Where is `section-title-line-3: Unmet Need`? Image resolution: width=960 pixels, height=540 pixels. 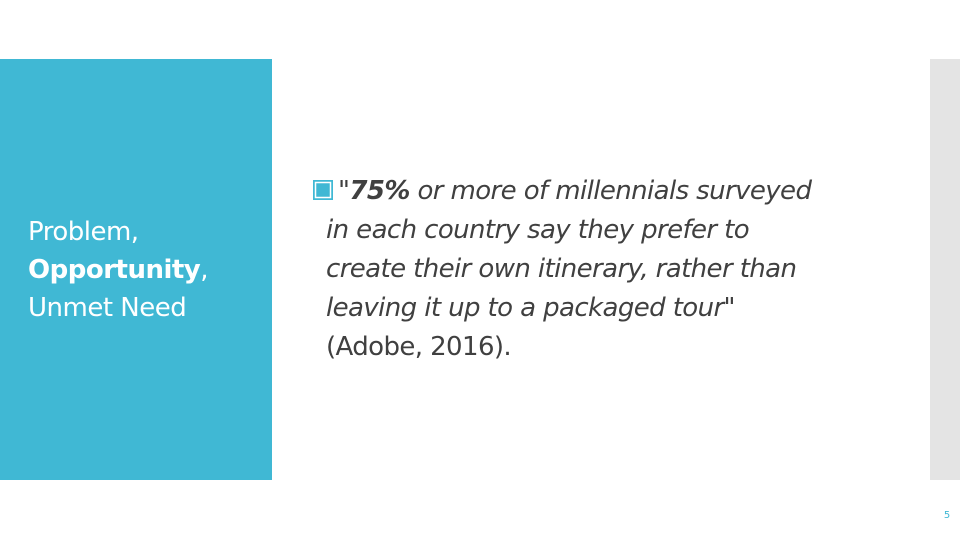 section-title-line-3: Unmet Need is located at coordinates (107, 308).